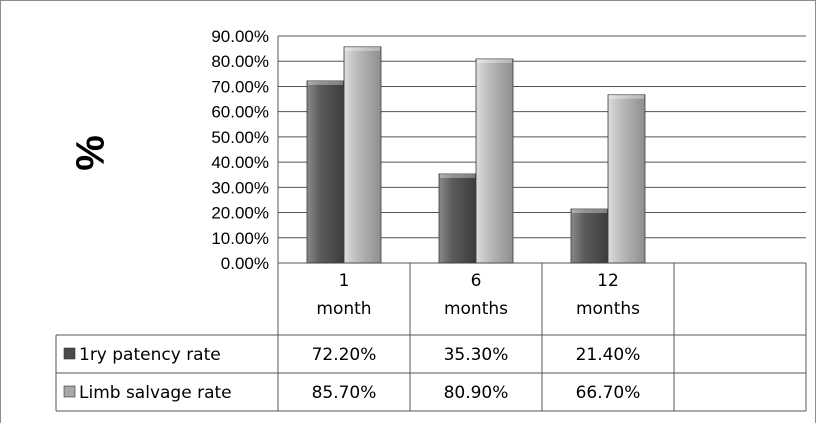 This screenshot has width=817, height=424. I want to click on y-tick-label: 70.00%, so click(240, 86).